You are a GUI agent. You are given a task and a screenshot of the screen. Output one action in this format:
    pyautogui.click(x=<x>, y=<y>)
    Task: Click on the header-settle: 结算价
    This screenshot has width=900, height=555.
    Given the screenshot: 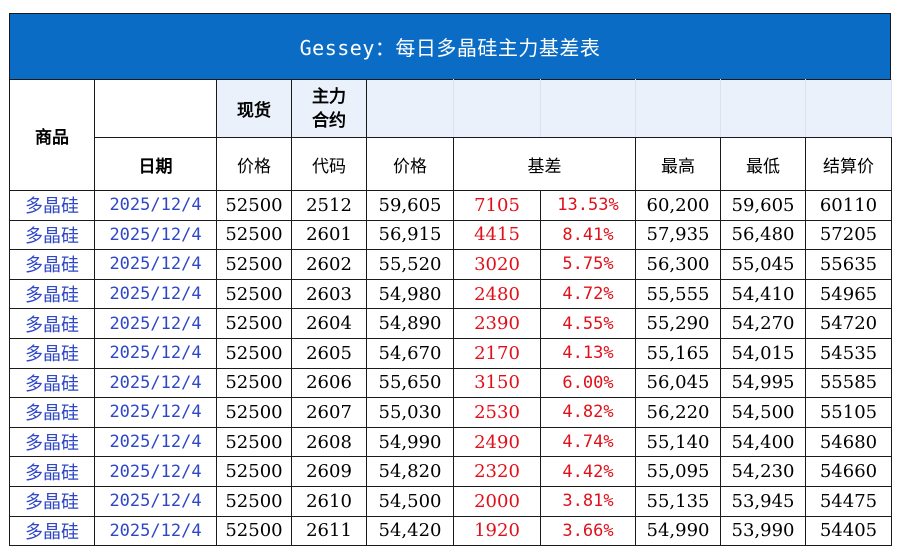 What is the action you would take?
    pyautogui.click(x=848, y=164)
    